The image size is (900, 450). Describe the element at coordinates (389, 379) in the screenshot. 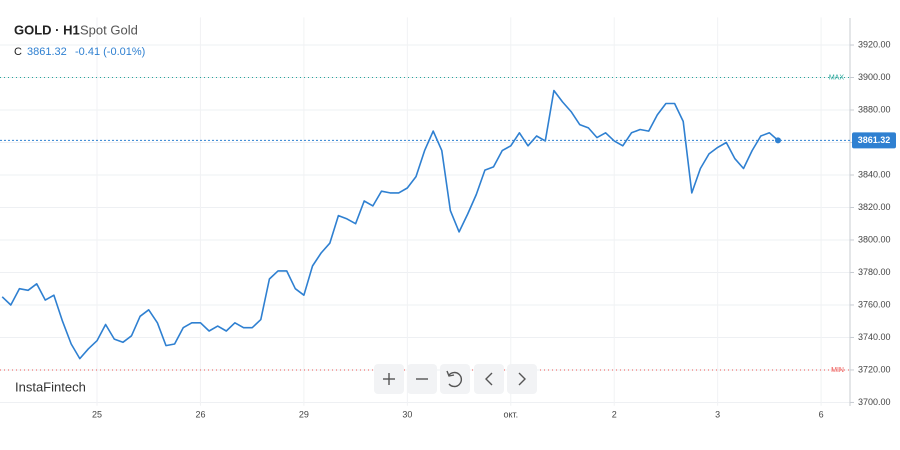

I see `zoom-in-button` at that location.